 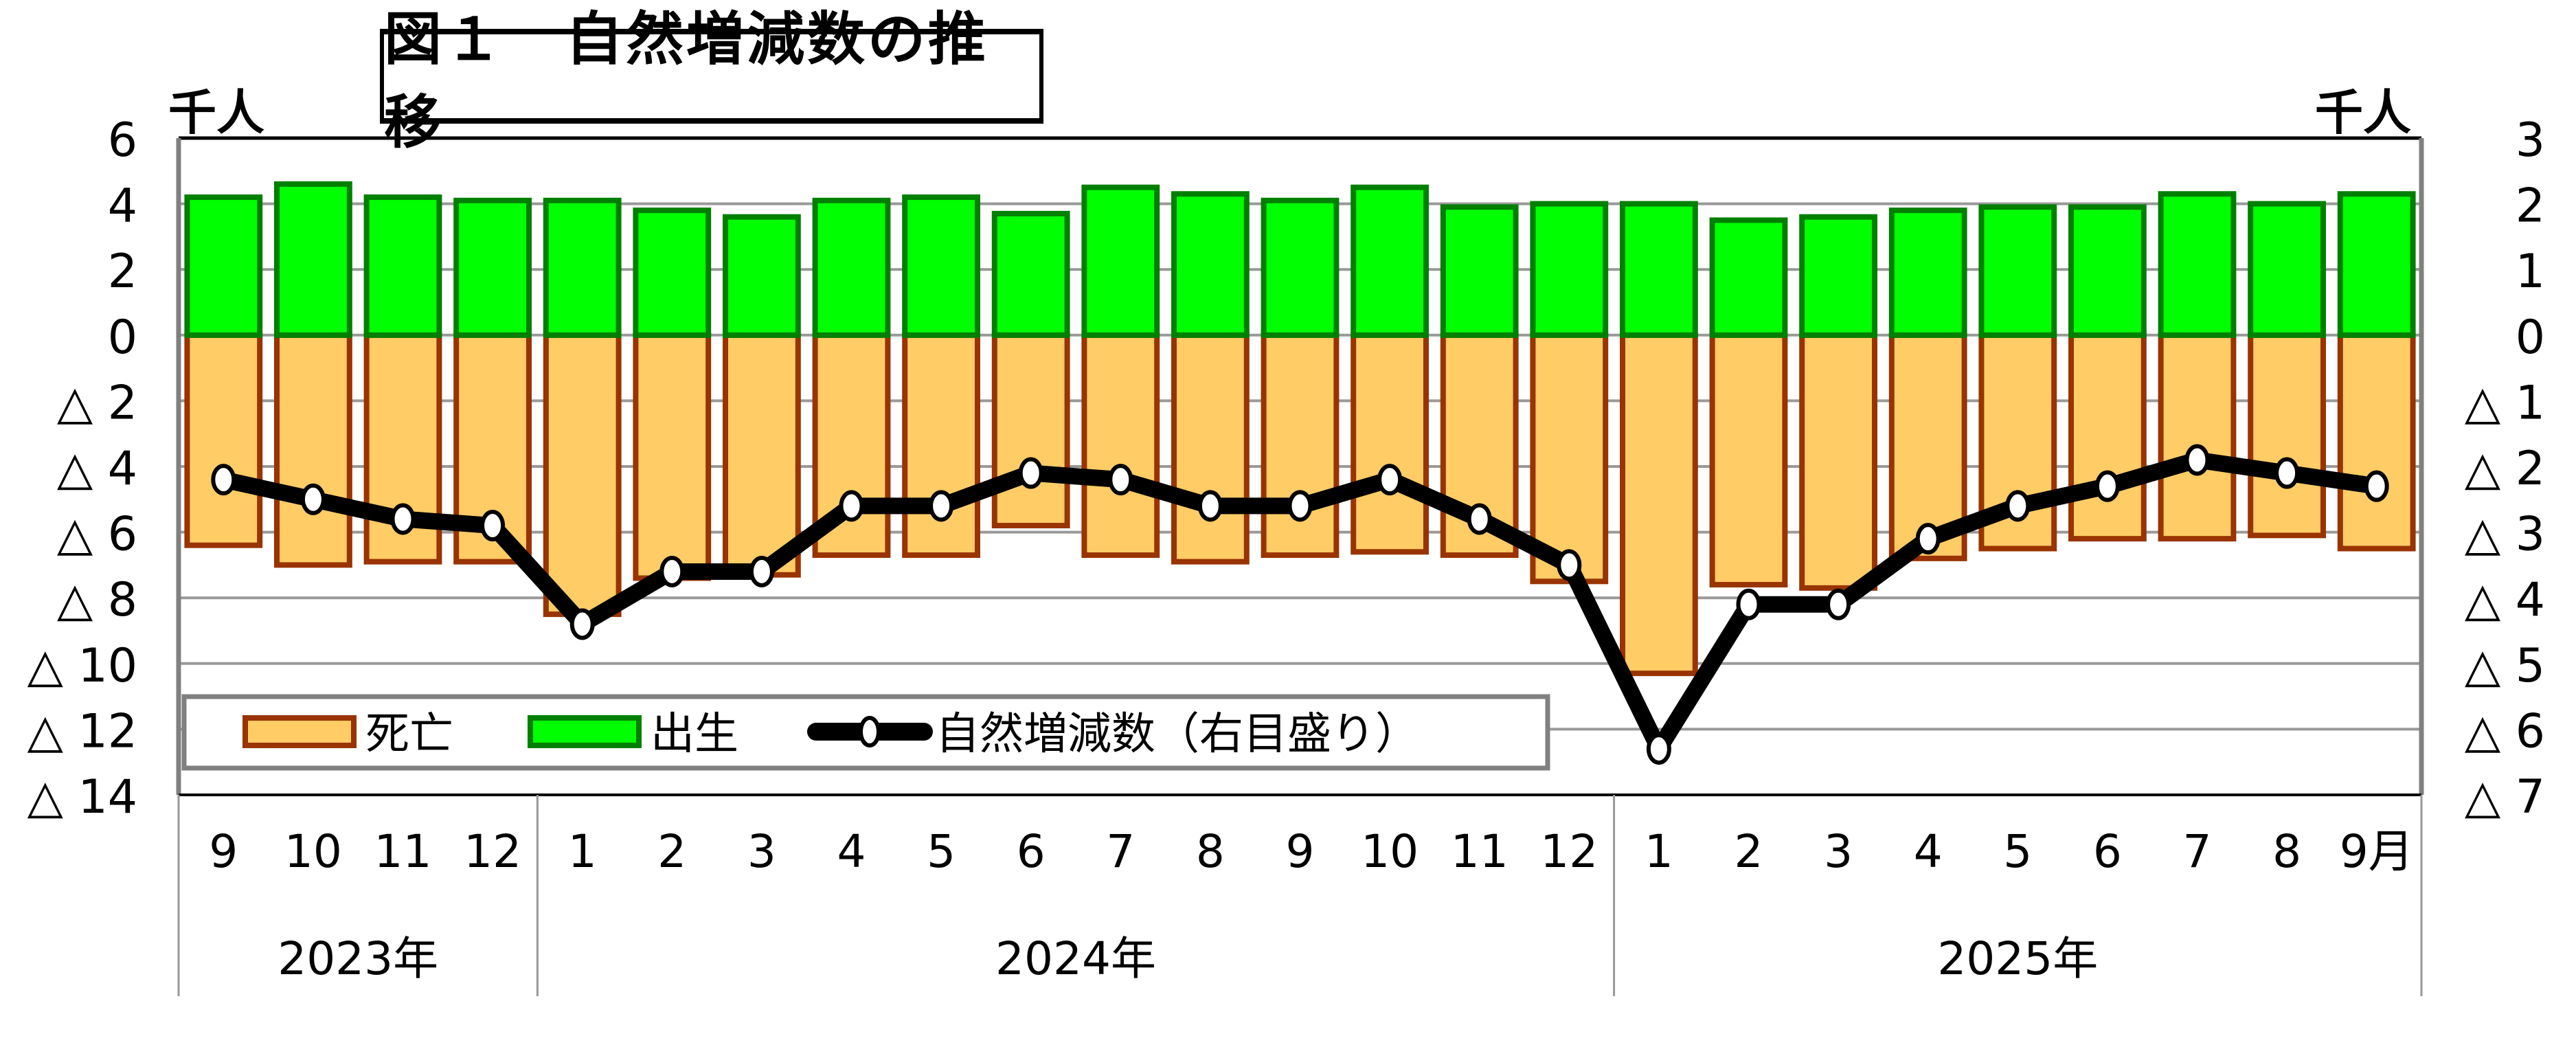 I want to click on left-tick-label: △ 14, so click(x=82, y=797).